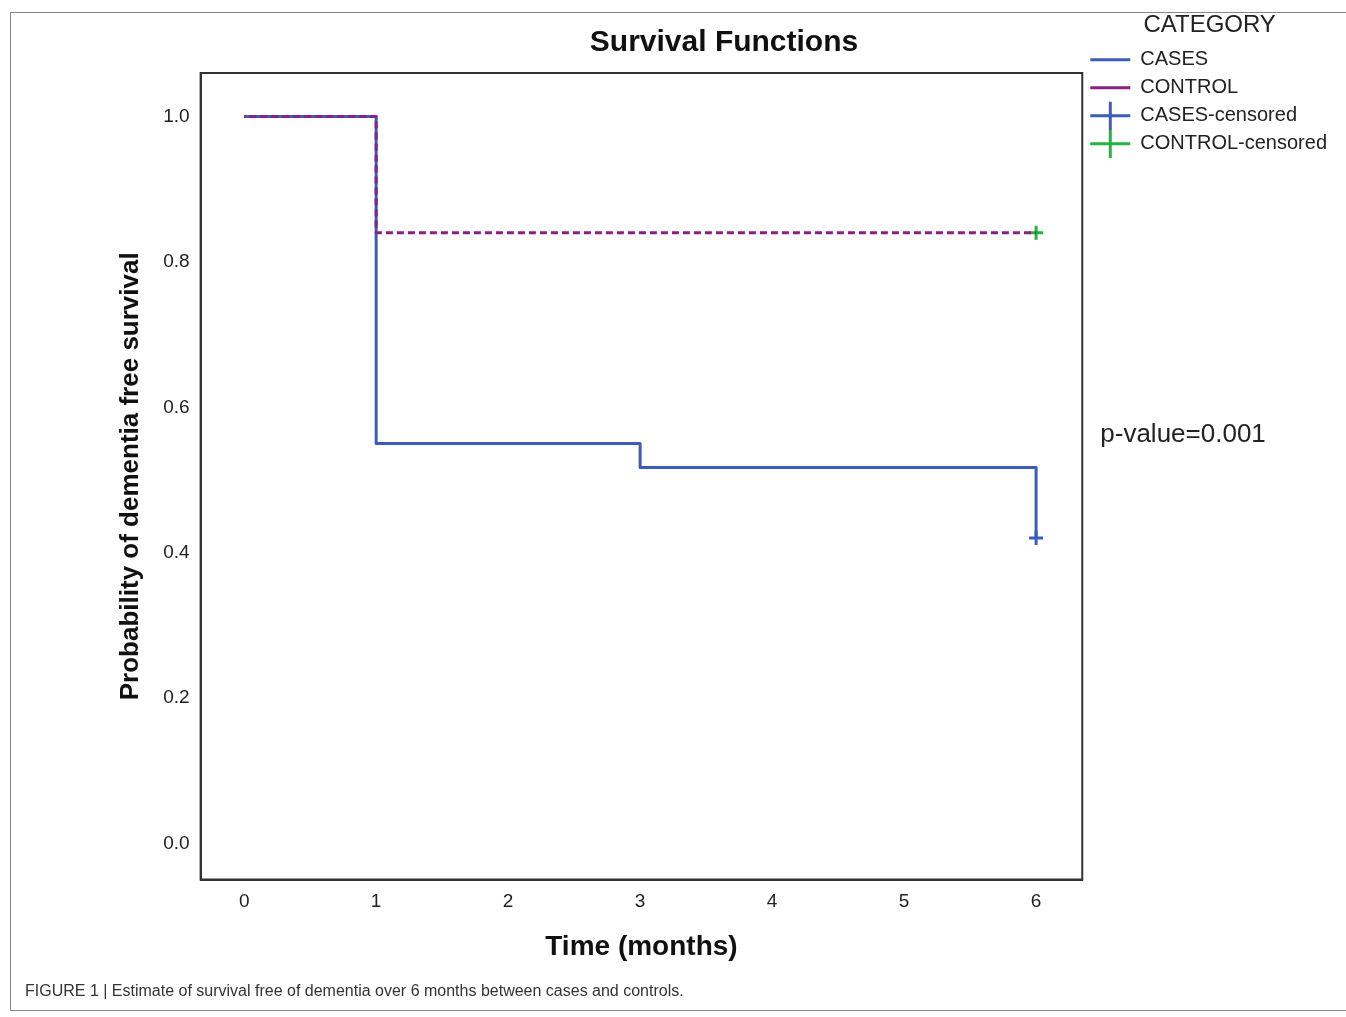 Image resolution: width=1346 pixels, height=1017 pixels. Describe the element at coordinates (1174, 58) in the screenshot. I see `legend-label: CASES` at that location.